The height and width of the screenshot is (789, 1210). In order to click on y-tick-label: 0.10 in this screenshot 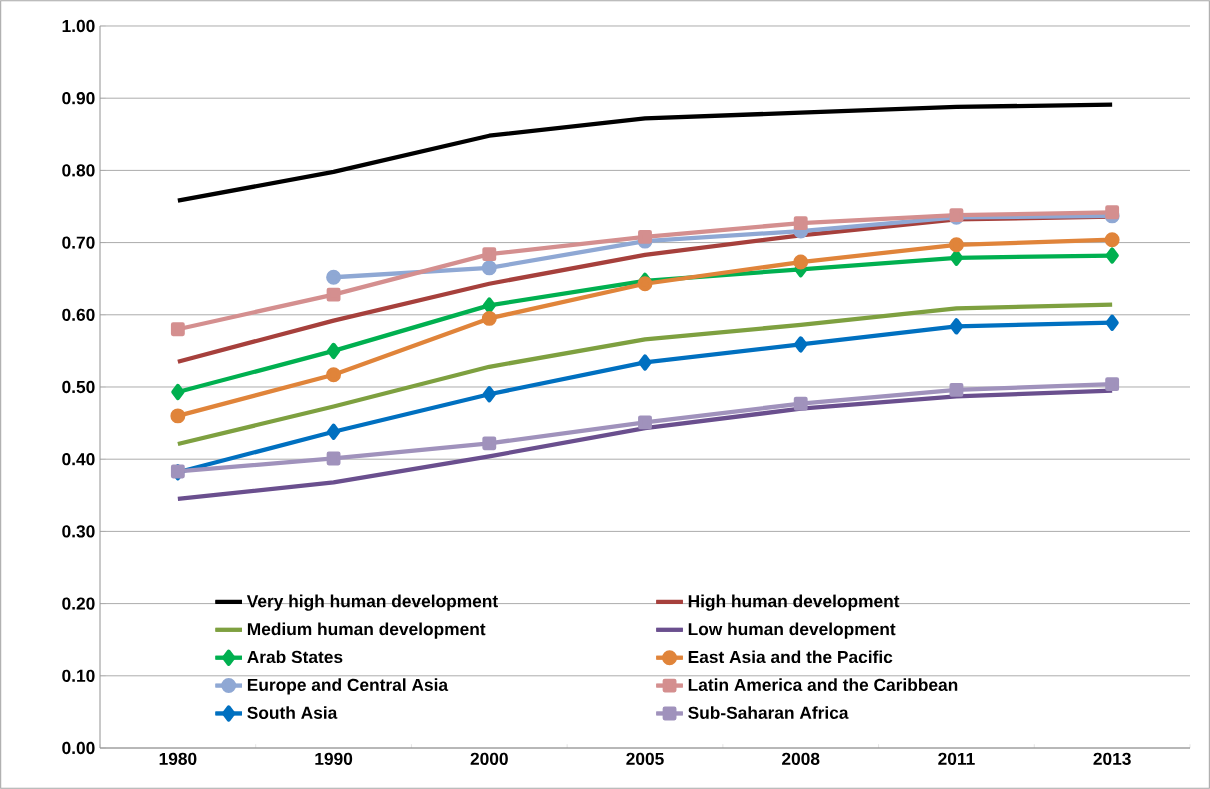, I will do `click(78, 675)`.